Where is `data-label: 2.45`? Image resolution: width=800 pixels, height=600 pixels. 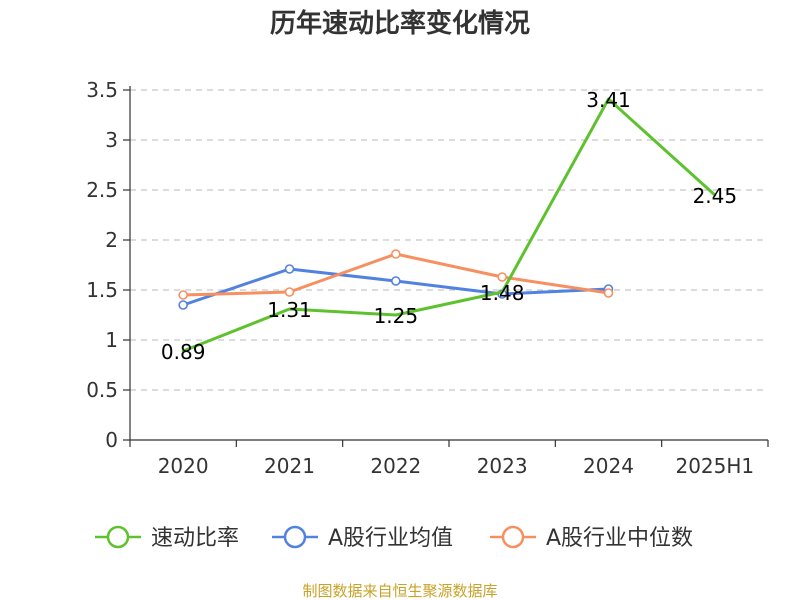 data-label: 2.45 is located at coordinates (715, 196).